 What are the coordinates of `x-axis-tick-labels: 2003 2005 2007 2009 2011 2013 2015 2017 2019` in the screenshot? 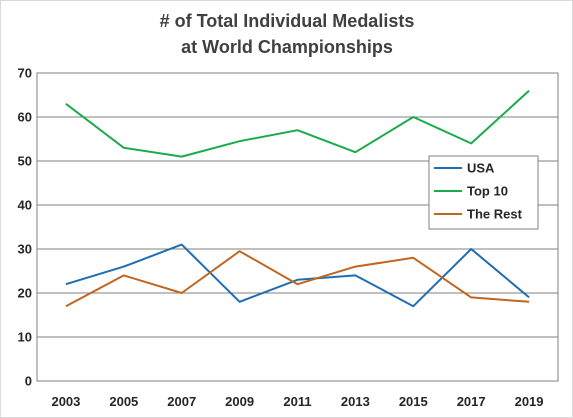 It's located at (297, 401).